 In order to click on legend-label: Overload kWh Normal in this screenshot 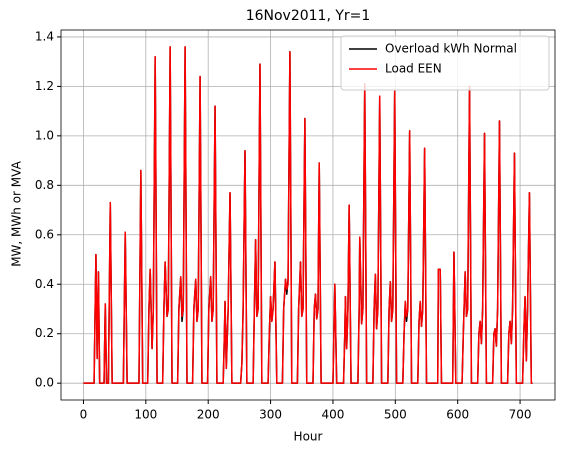, I will do `click(451, 49)`.